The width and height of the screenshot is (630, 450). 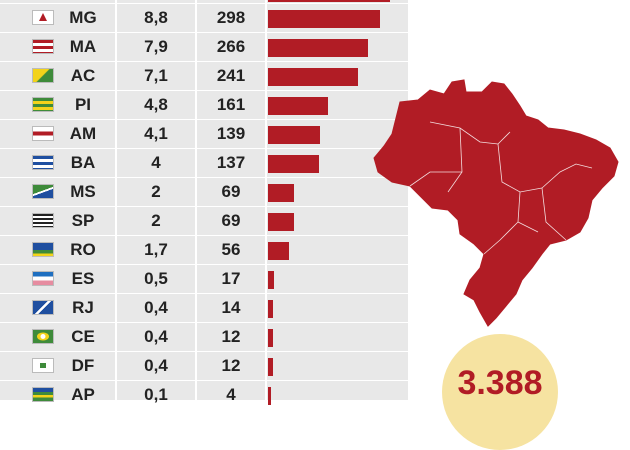 I want to click on state-label: SP, so click(x=83, y=220).